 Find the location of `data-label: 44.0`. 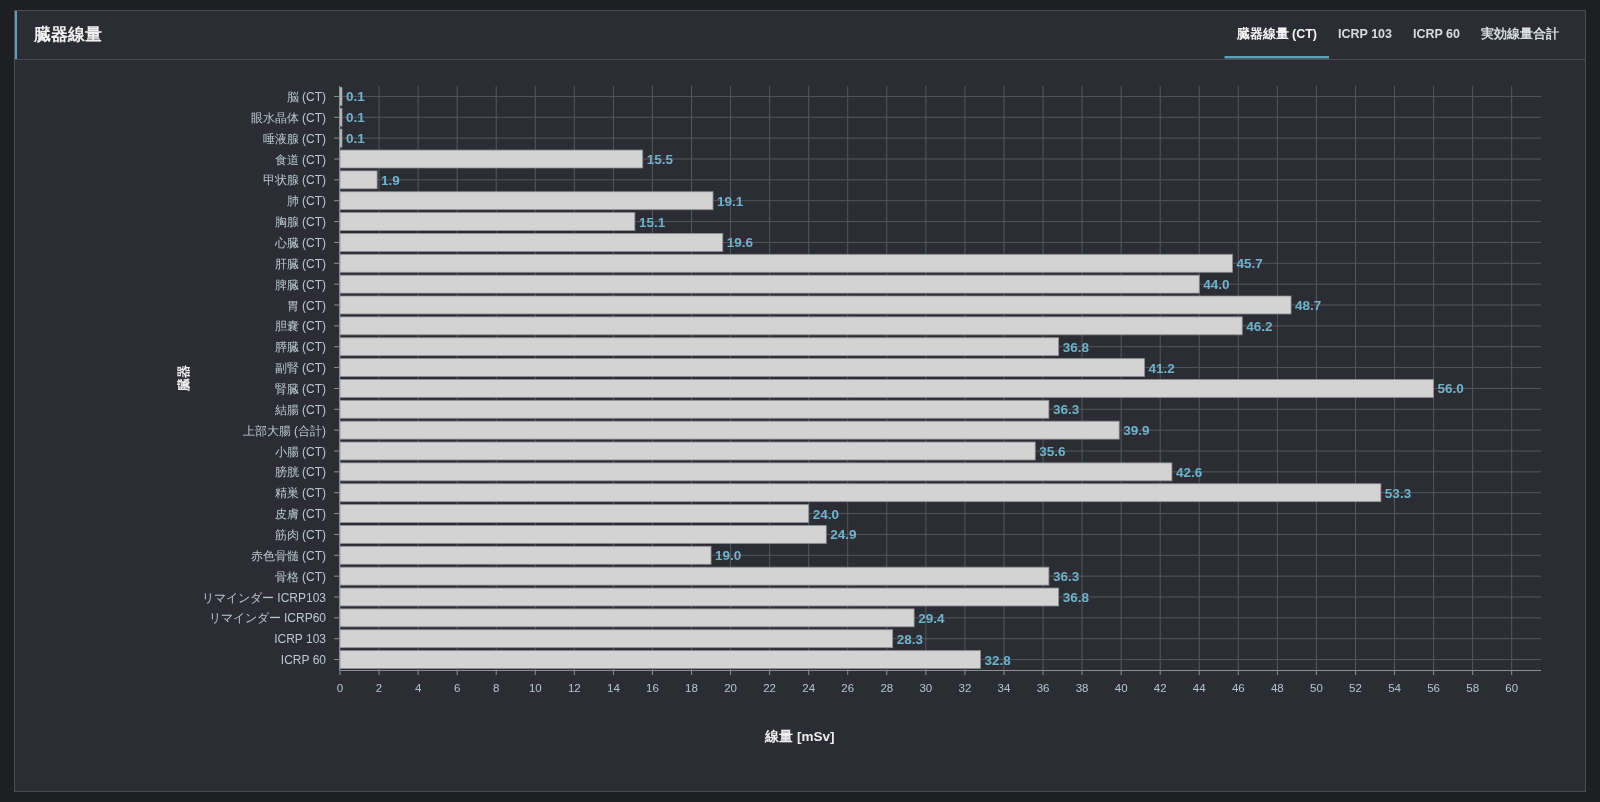

data-label: 44.0 is located at coordinates (1216, 285).